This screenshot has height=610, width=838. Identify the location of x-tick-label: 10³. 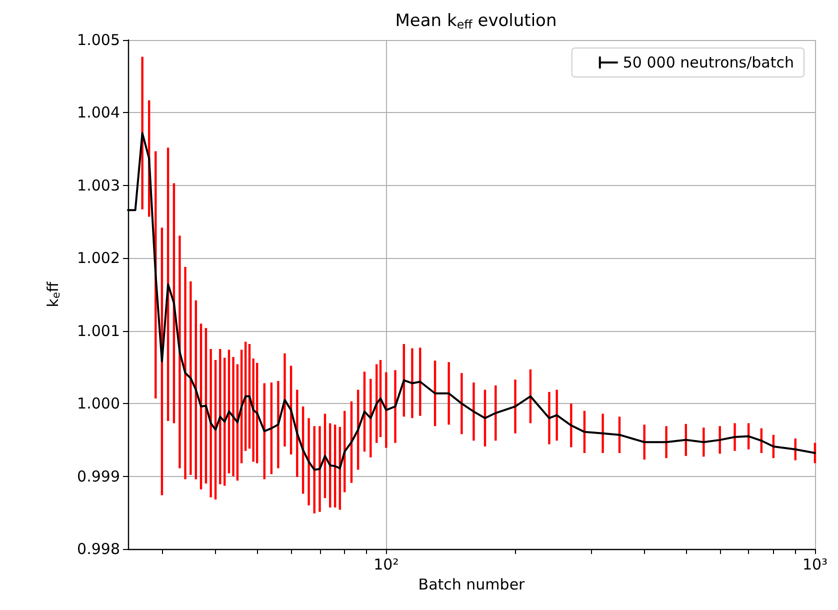
(815, 565).